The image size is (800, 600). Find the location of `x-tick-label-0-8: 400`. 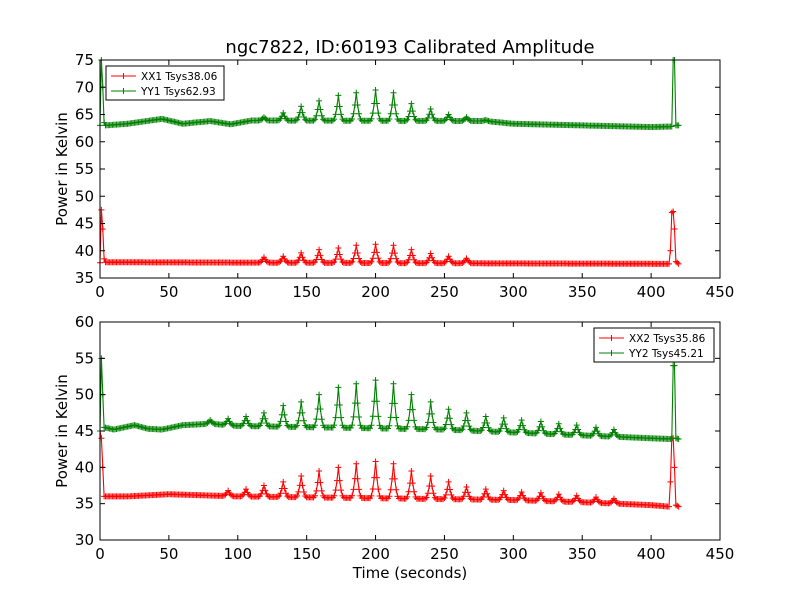

x-tick-label-0-8: 400 is located at coordinates (651, 292).